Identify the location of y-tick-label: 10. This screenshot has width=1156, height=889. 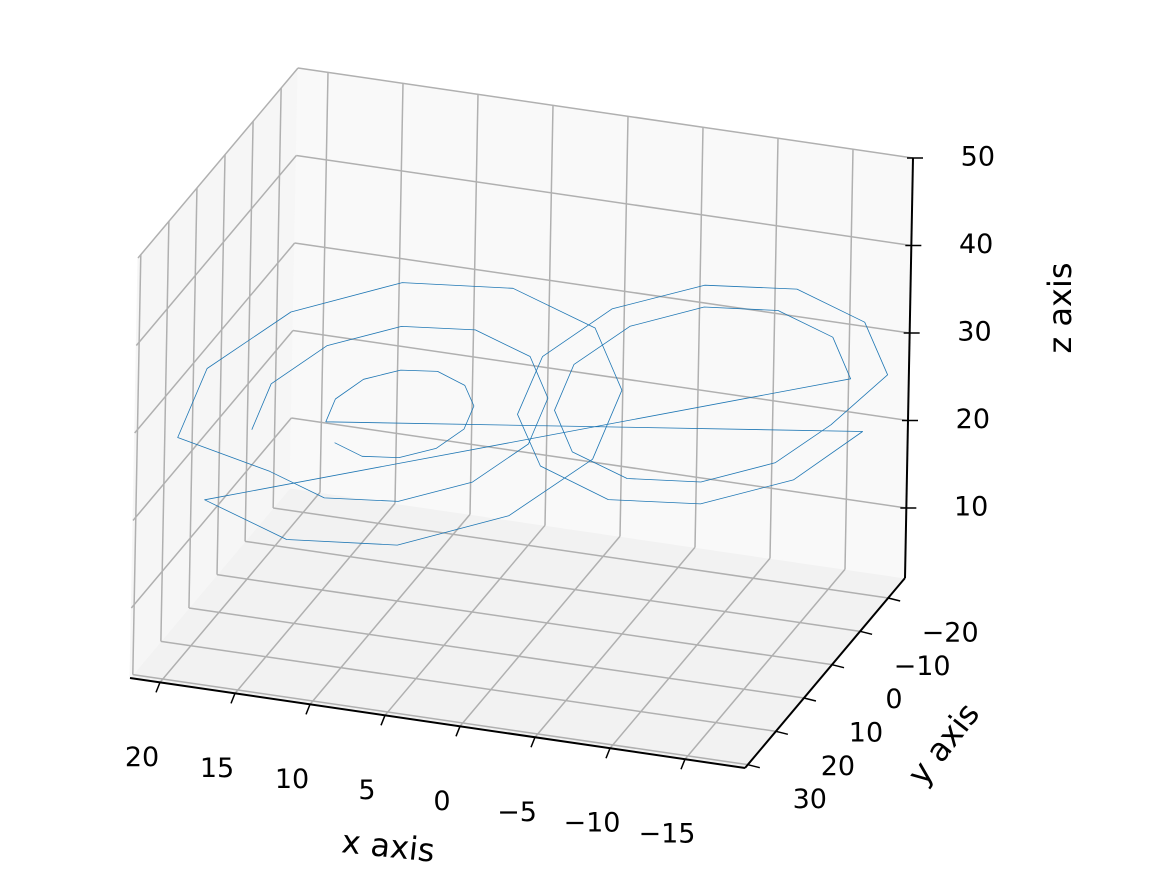
(866, 733).